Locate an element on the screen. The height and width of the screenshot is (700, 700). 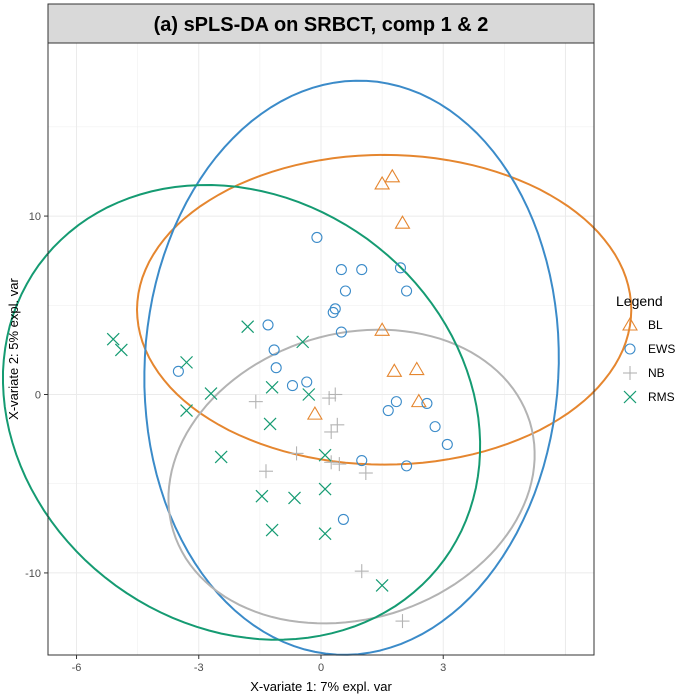
legend-label: NB is located at coordinates (656, 373).